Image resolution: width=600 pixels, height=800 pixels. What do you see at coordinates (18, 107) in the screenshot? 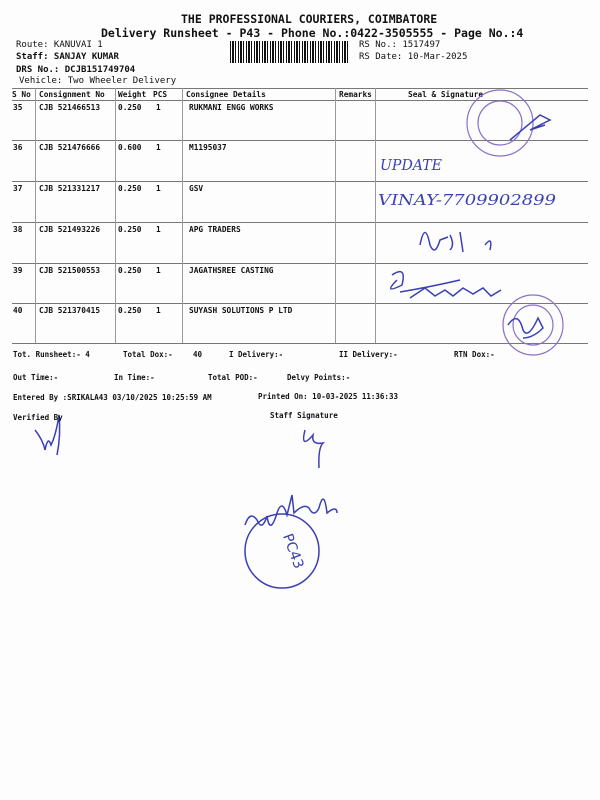
I see `row-35-sno: 35` at bounding box center [18, 107].